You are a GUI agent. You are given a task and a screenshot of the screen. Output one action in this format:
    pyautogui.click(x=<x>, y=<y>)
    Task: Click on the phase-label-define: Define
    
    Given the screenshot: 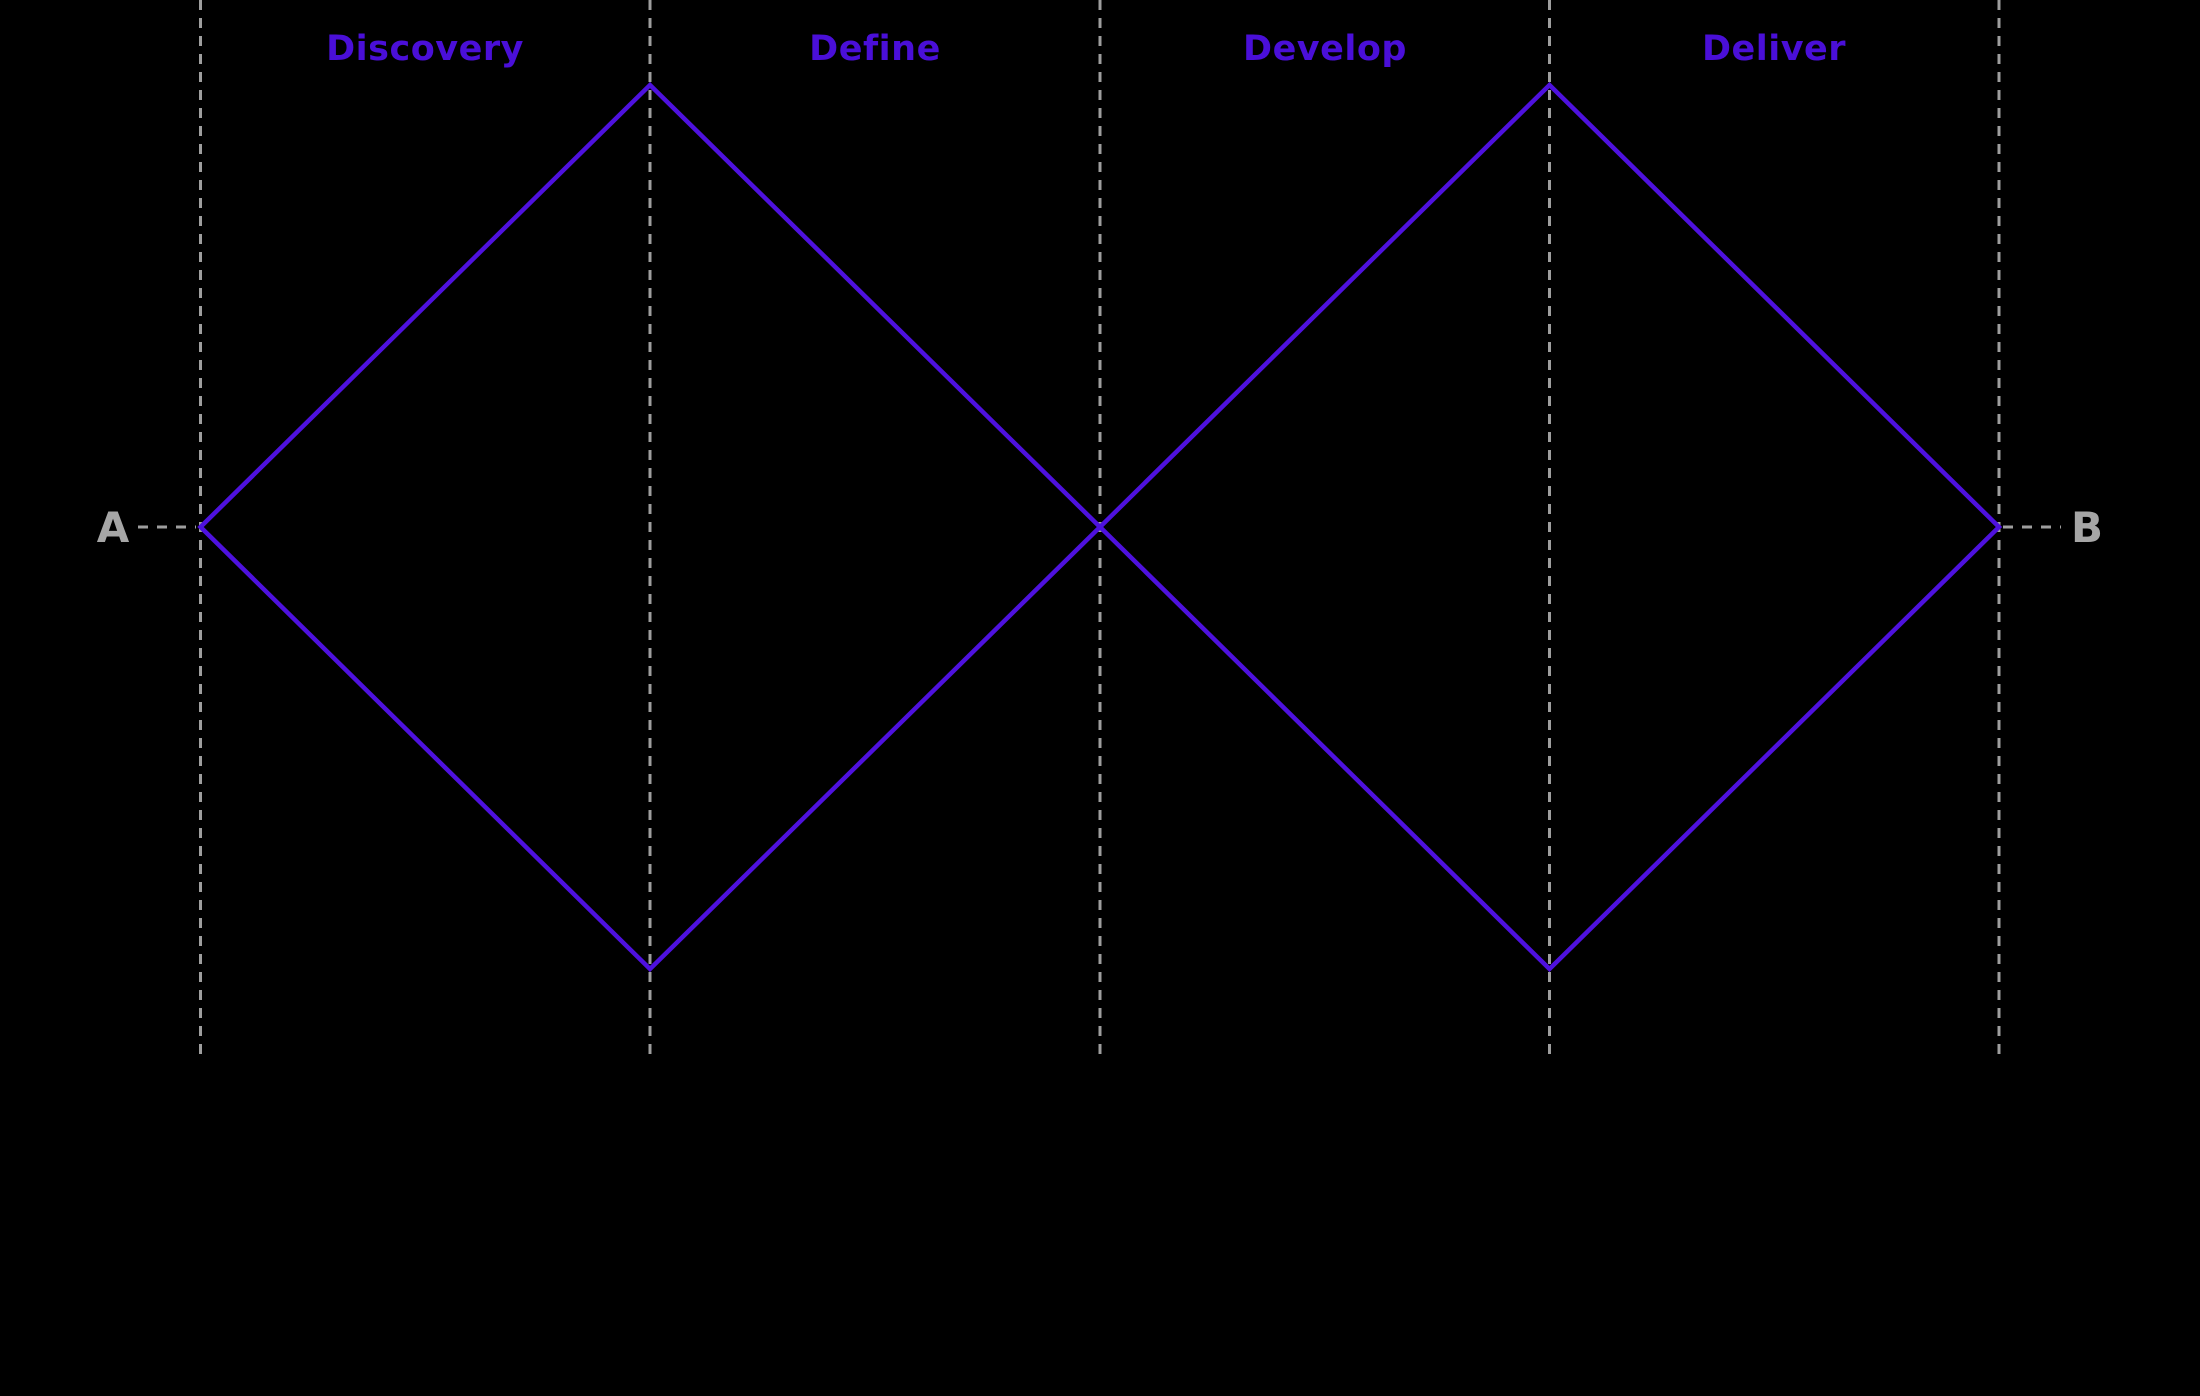 What is the action you would take?
    pyautogui.click(x=875, y=49)
    